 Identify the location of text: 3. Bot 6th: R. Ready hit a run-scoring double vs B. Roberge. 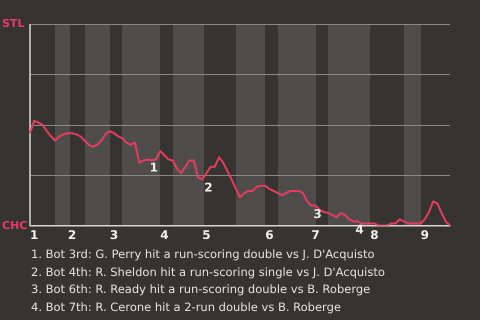
(201, 289).